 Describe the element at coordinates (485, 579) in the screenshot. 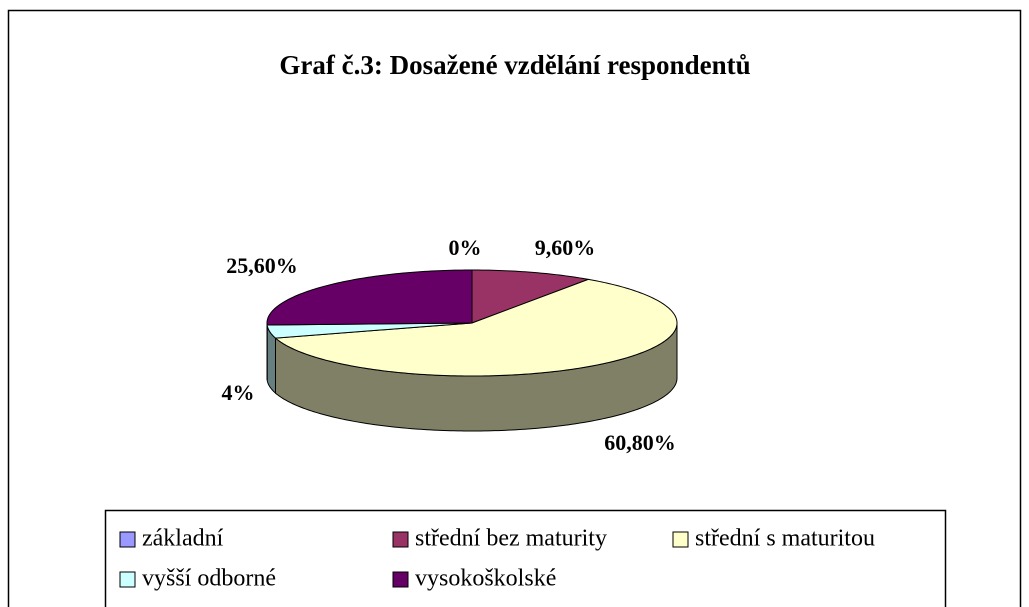

I see `legend-label: vysokoškolské` at that location.